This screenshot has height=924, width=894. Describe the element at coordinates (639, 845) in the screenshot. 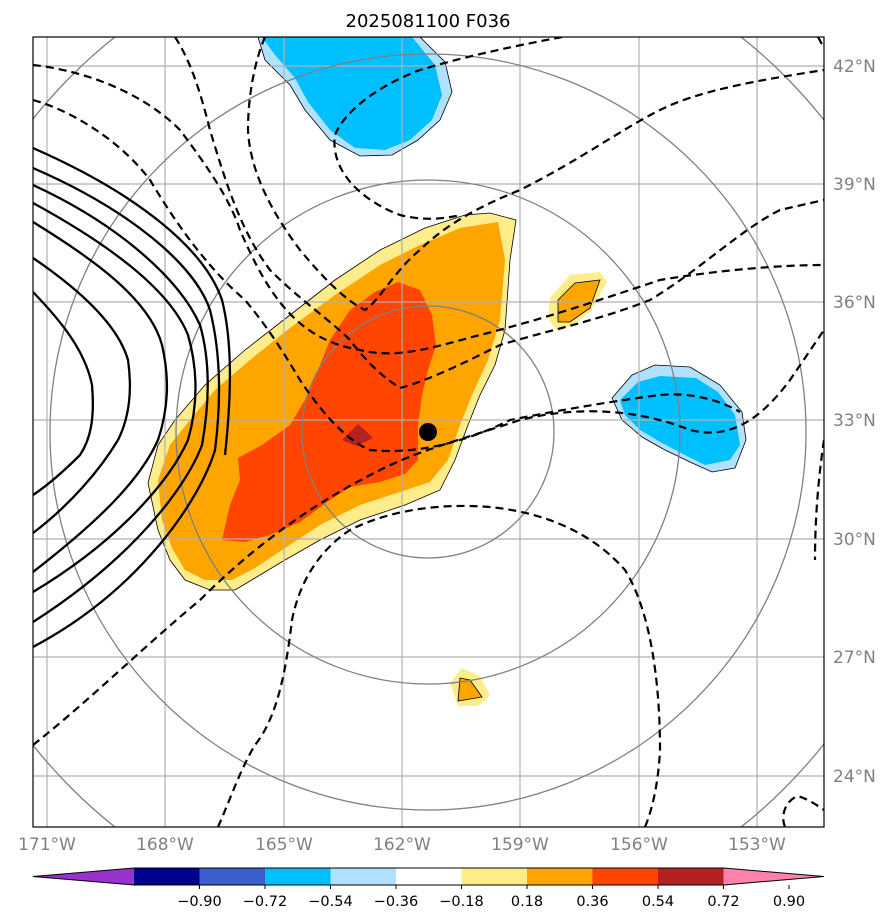

I see `lon-label: 156°W` at that location.